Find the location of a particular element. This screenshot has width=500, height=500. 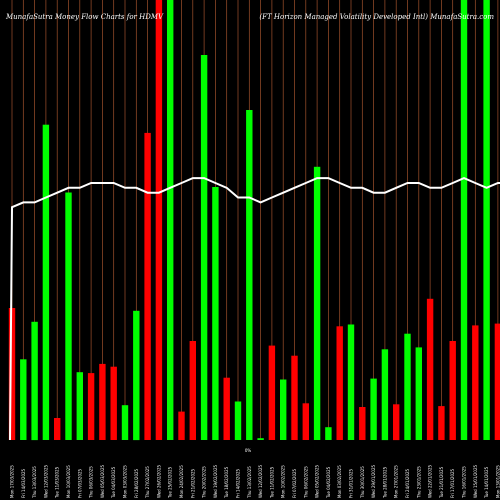

tick-label: Fri 14/03/2025 is located at coordinates (23, 483).